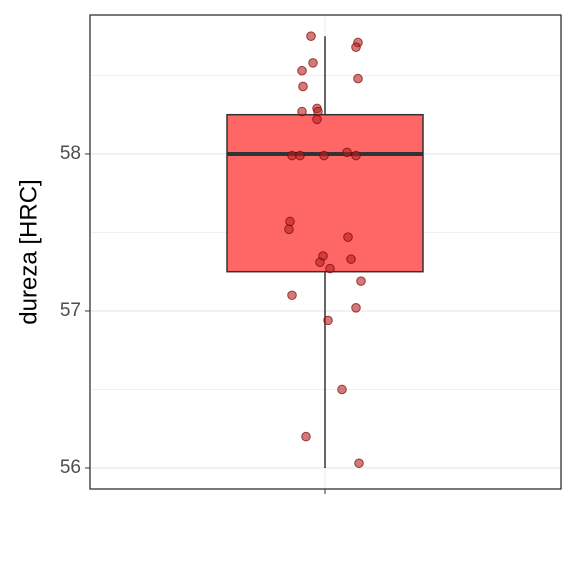  What do you see at coordinates (325, 193) in the screenshot?
I see `box` at bounding box center [325, 193].